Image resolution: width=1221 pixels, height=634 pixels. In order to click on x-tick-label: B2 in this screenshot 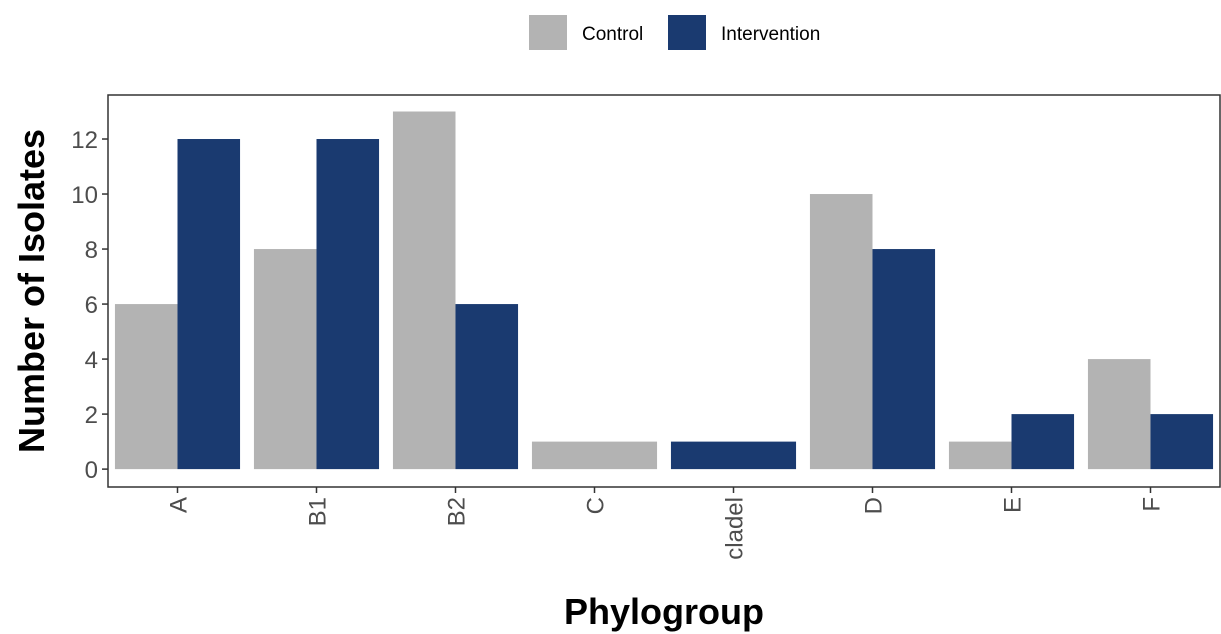, I will do `click(457, 511)`.